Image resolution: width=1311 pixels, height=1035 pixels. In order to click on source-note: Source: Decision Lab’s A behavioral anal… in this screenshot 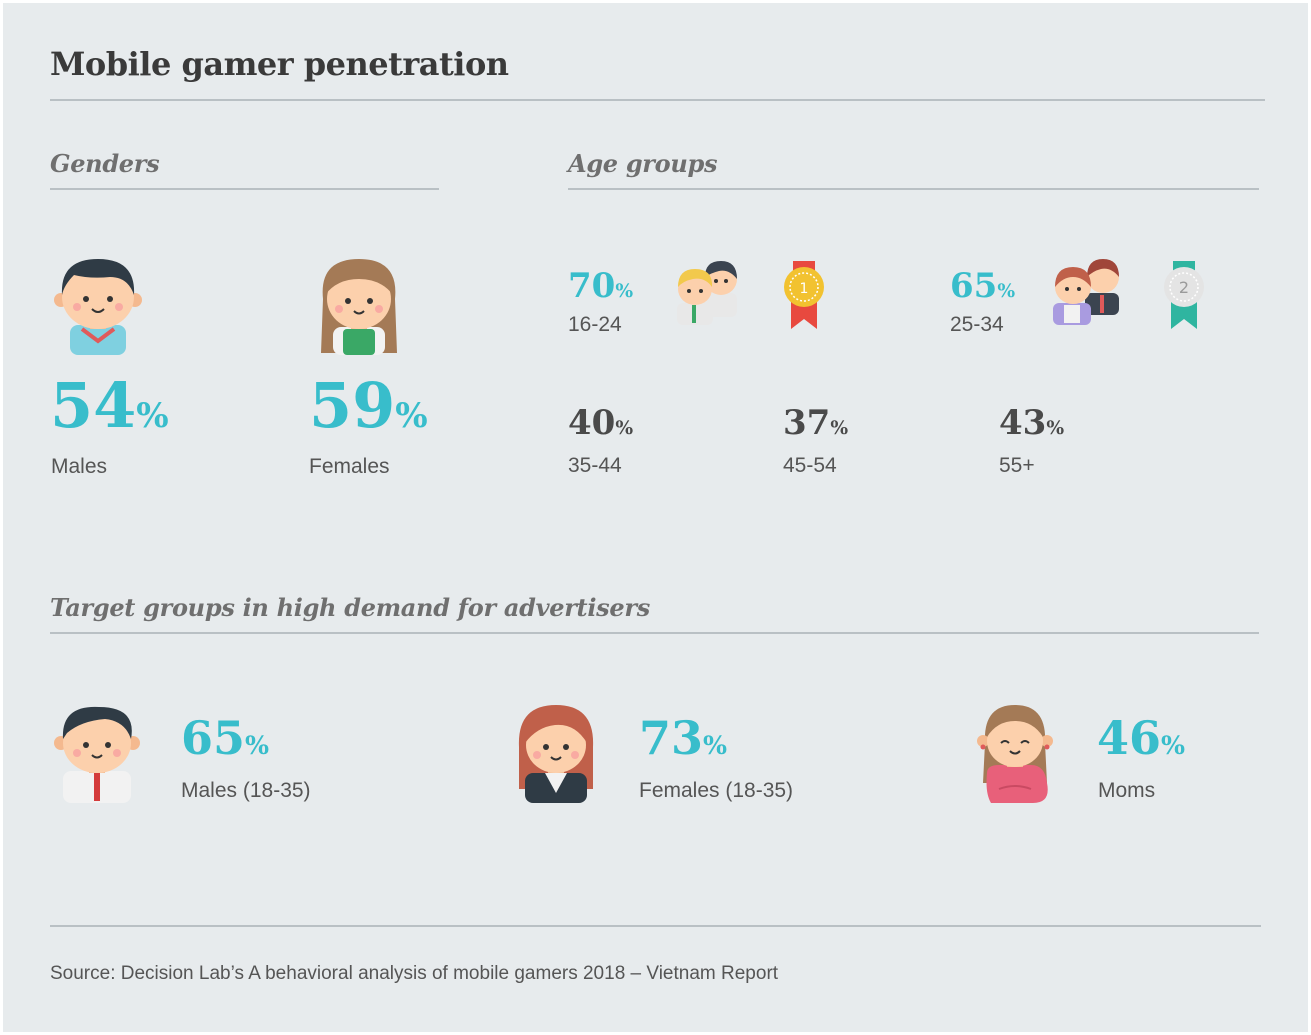, I will do `click(414, 973)`.